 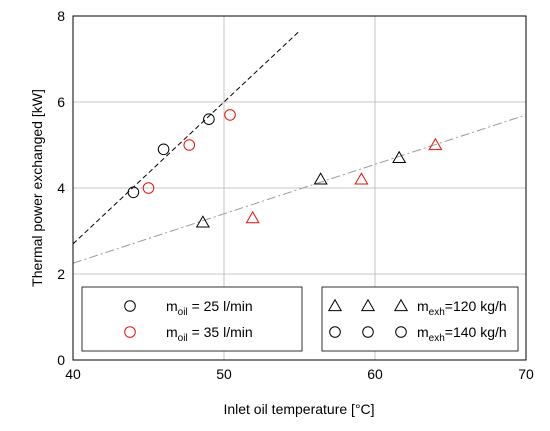 I want to click on y-axis-label: Thermal power exchanged [kW], so click(x=37, y=188).